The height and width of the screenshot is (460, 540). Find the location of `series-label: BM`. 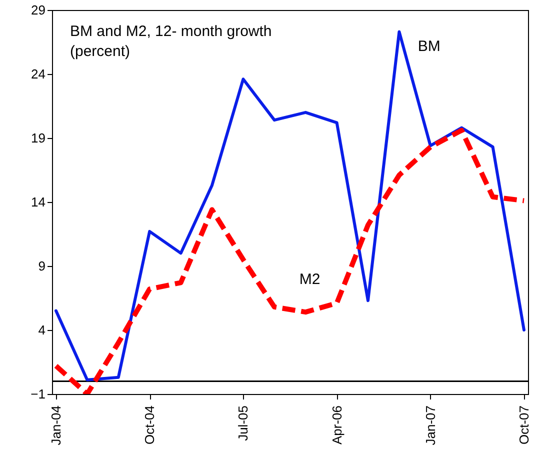

series-label: BM is located at coordinates (429, 46).